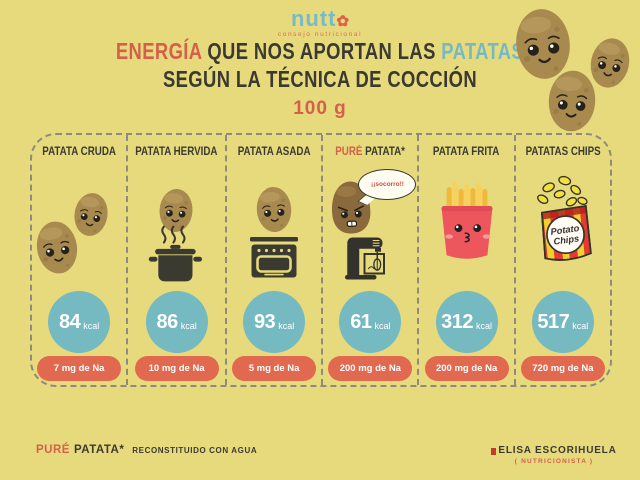  What do you see at coordinates (167, 321) in the screenshot?
I see `kcal-value: 86` at bounding box center [167, 321].